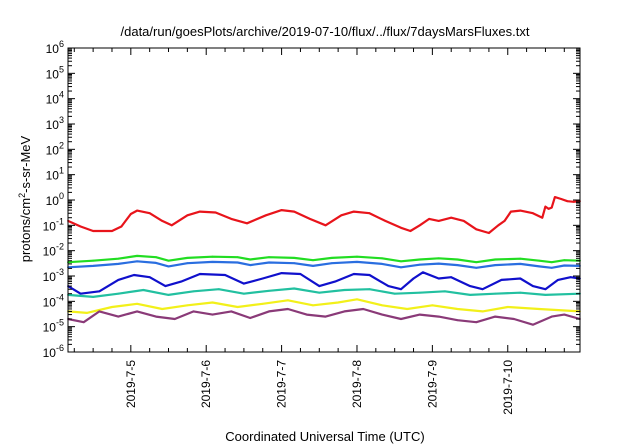 This screenshot has width=640, height=448. Describe the element at coordinates (53, 275) in the screenshot. I see `y-tick-label: 10⁻³` at that location.